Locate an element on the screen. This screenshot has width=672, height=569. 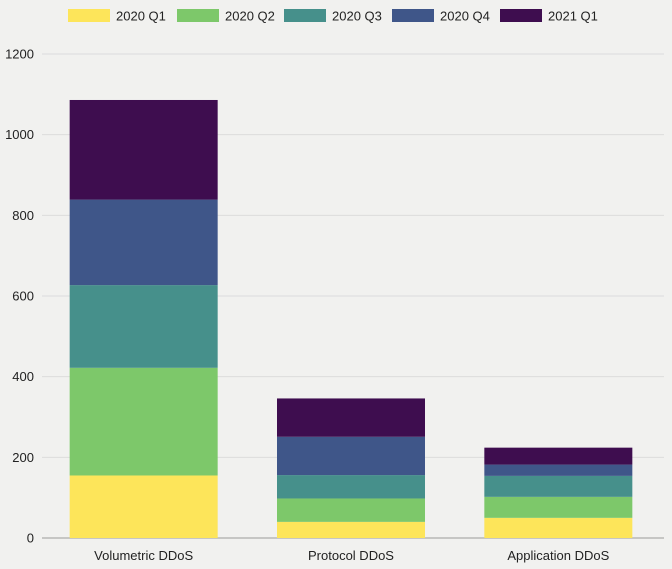
bar-segment-volumetric-ddos-2020-q4 is located at coordinates (143, 242).